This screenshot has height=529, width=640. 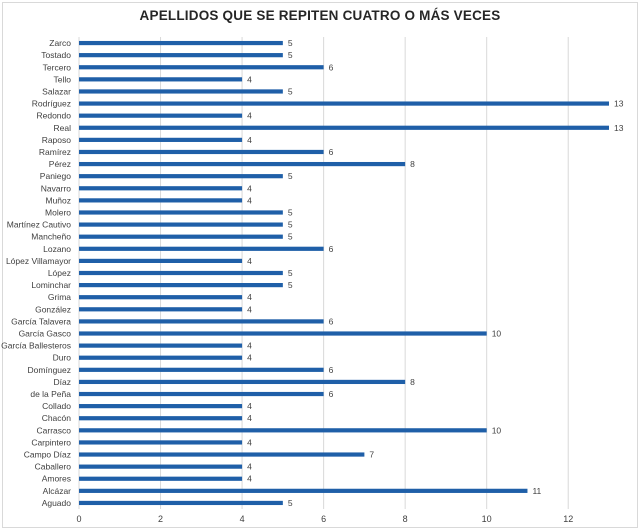 What do you see at coordinates (56, 406) in the screenshot?
I see `category-label: Collado` at bounding box center [56, 406].